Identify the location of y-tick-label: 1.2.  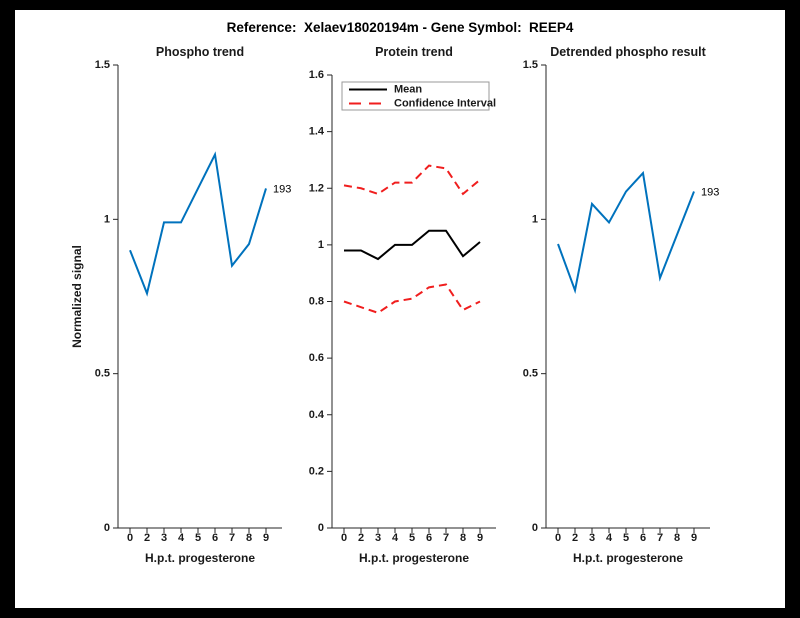
(316, 188).